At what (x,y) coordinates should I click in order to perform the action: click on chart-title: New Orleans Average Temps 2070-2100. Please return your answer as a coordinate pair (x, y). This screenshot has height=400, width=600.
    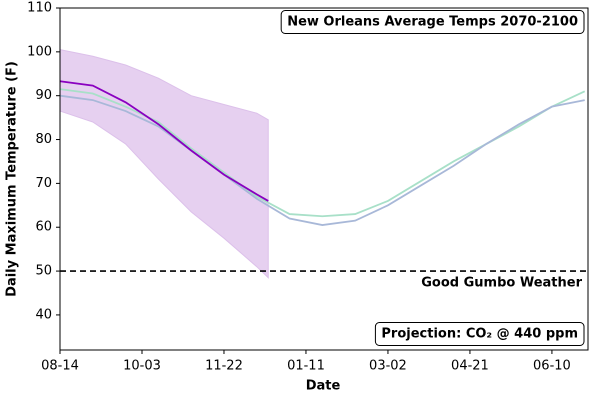
    Looking at the image, I should click on (432, 22).